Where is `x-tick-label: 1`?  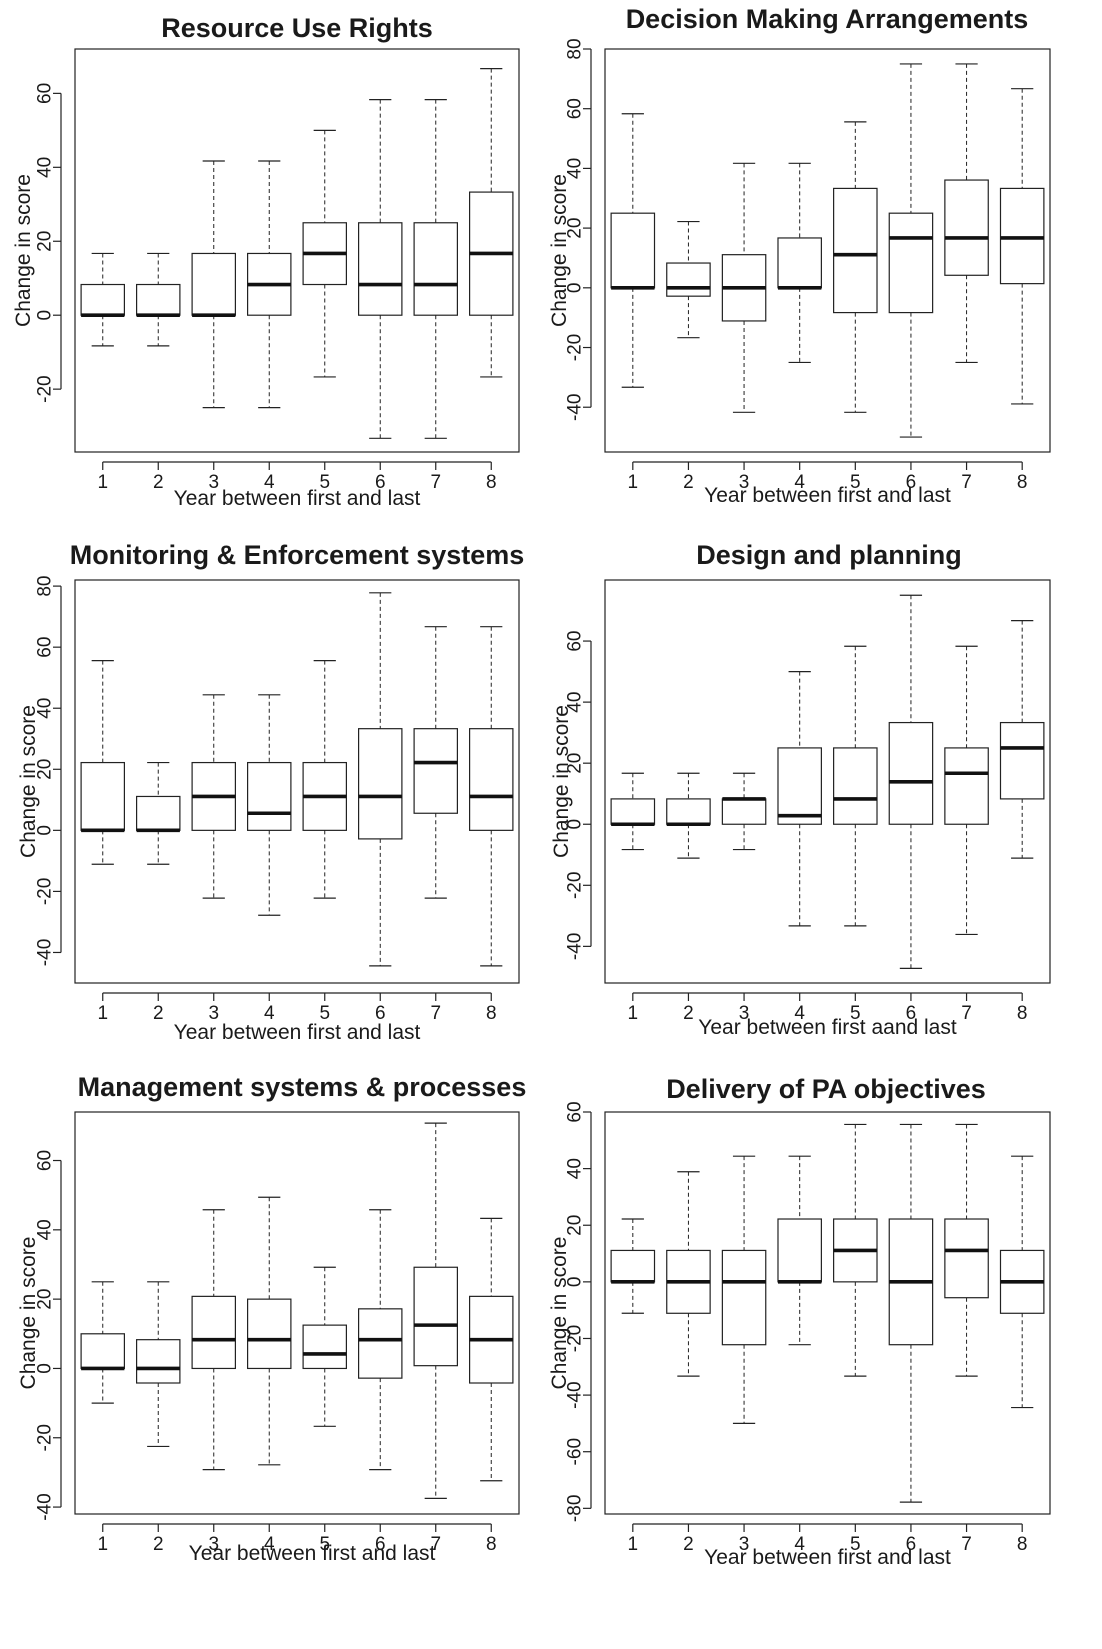 x-tick-label: 1 is located at coordinates (633, 482).